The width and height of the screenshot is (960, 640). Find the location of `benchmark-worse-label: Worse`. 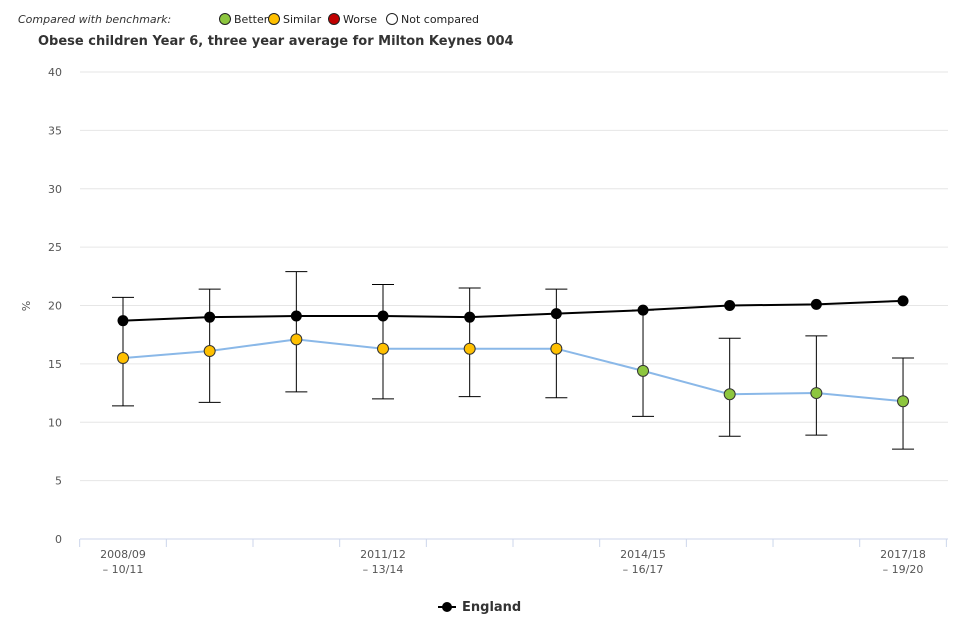

benchmark-worse-label: Worse is located at coordinates (360, 19).